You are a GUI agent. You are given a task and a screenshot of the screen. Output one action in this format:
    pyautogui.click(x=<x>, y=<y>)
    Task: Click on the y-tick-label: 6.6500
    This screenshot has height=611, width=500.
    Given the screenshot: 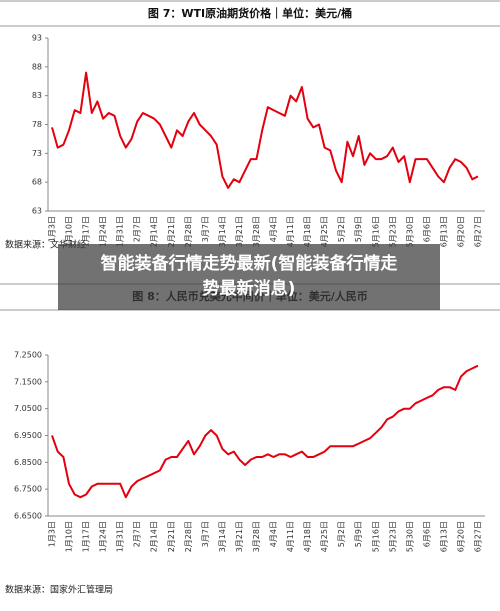 What is the action you would take?
    pyautogui.click(x=28, y=516)
    